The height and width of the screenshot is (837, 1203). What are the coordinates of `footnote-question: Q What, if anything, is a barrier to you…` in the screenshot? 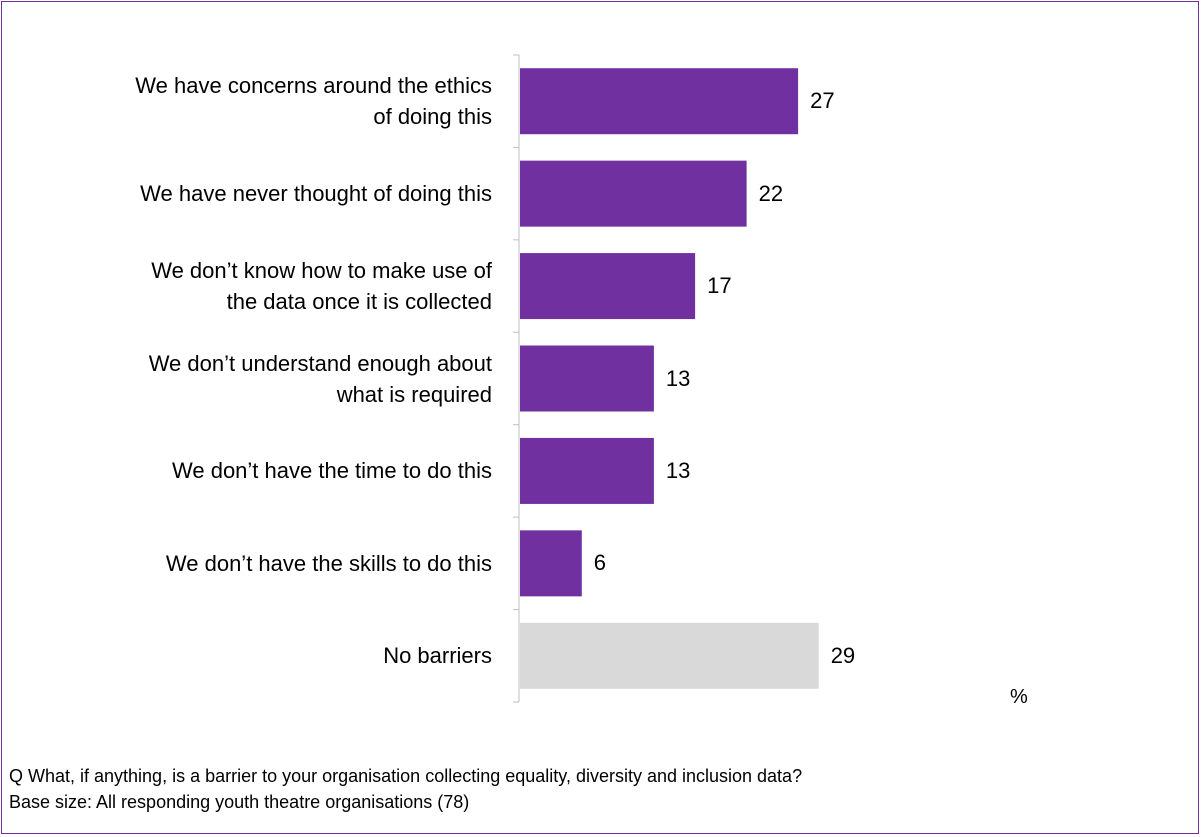 It's located at (406, 776).